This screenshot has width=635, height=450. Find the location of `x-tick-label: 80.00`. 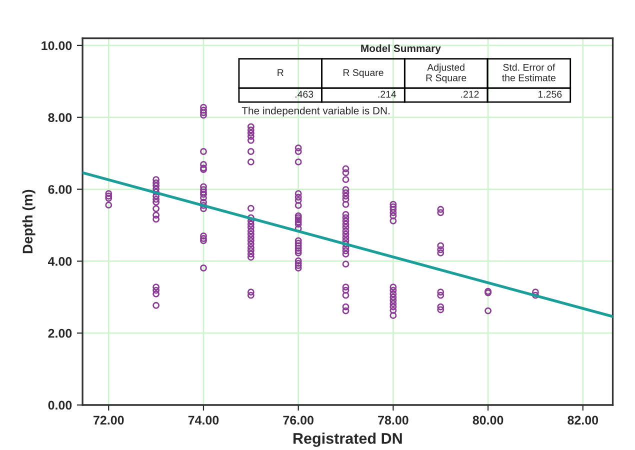

x-tick-label: 80.00 is located at coordinates (488, 420).